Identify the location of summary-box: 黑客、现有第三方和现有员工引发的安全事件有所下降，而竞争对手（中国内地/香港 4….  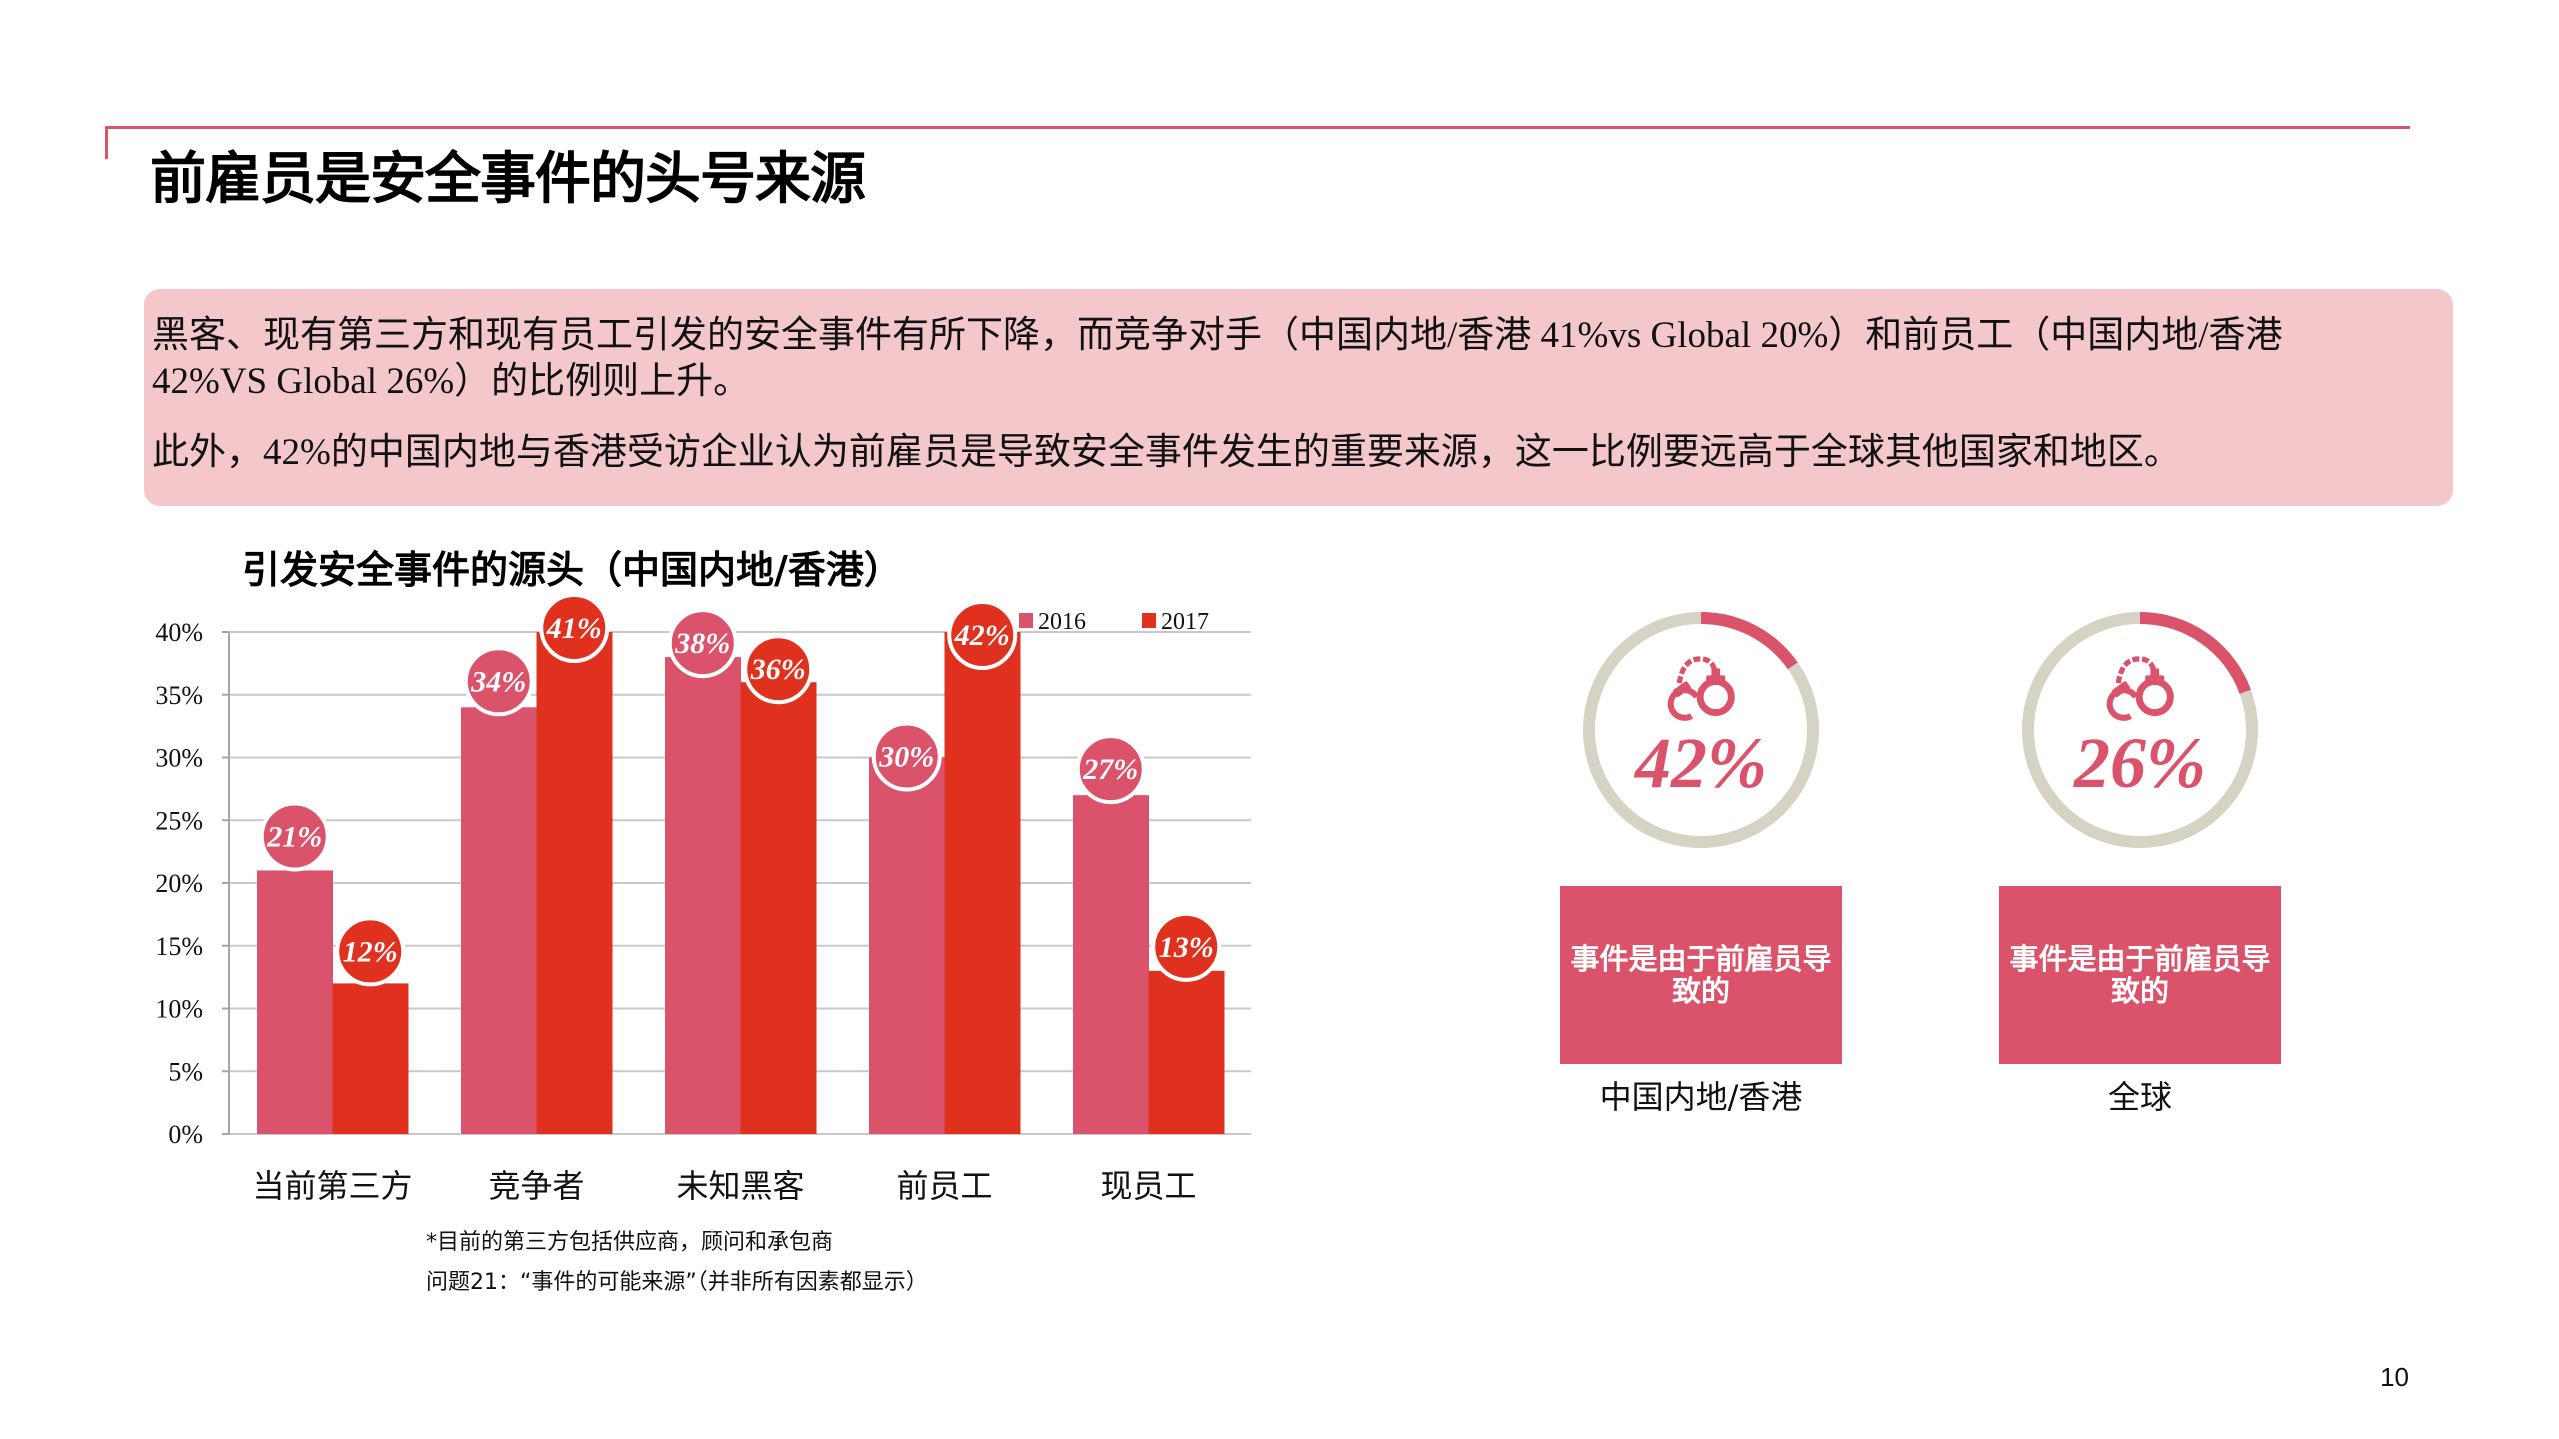
(1298, 397).